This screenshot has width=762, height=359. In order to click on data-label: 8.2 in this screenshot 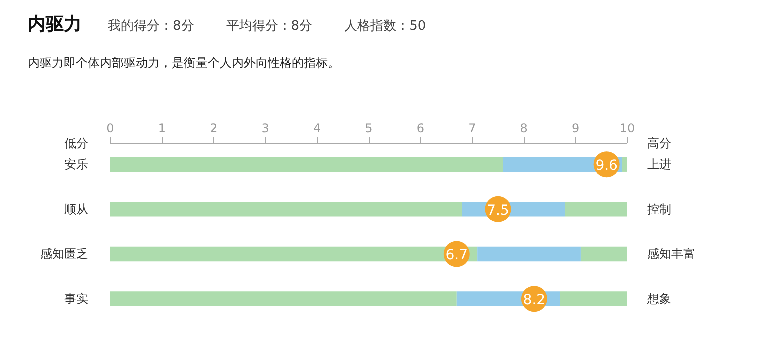, I will do `click(534, 300)`.